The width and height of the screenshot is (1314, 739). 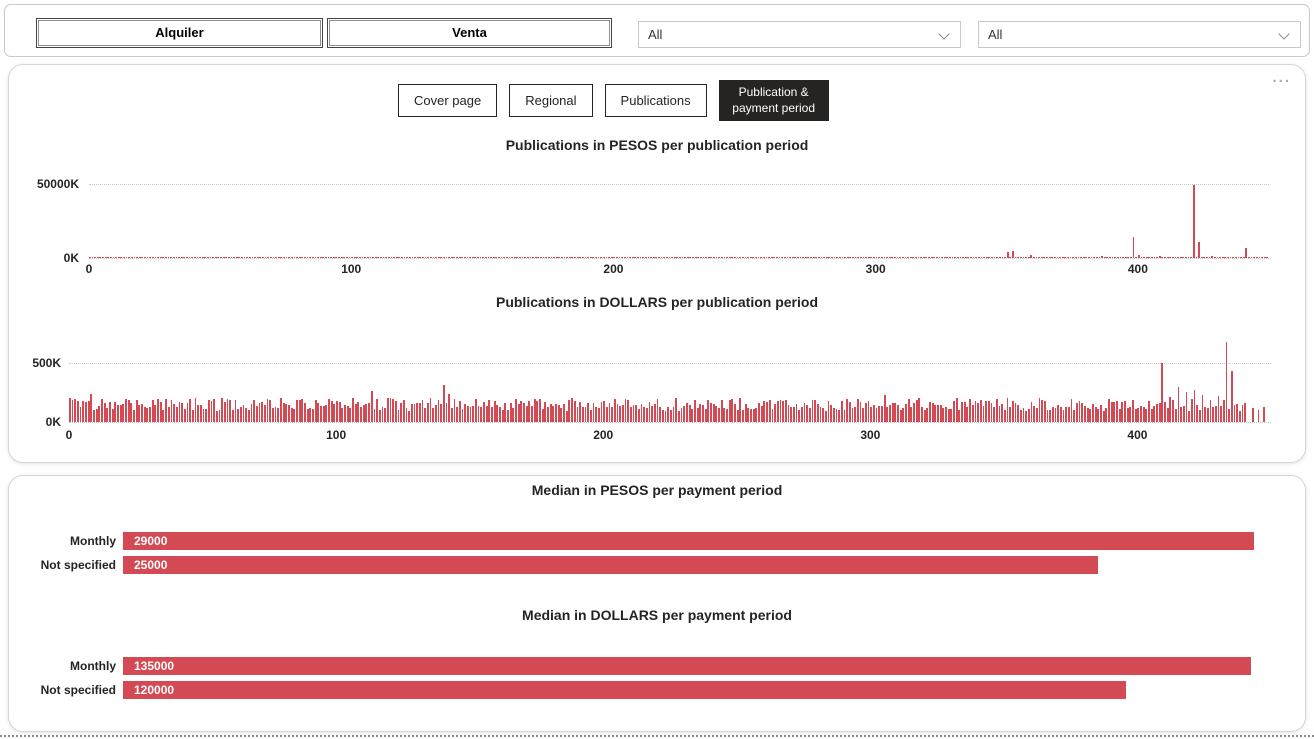 What do you see at coordinates (773, 101) in the screenshot?
I see `tab-publication-payment-period: Publication & payment period` at bounding box center [773, 101].